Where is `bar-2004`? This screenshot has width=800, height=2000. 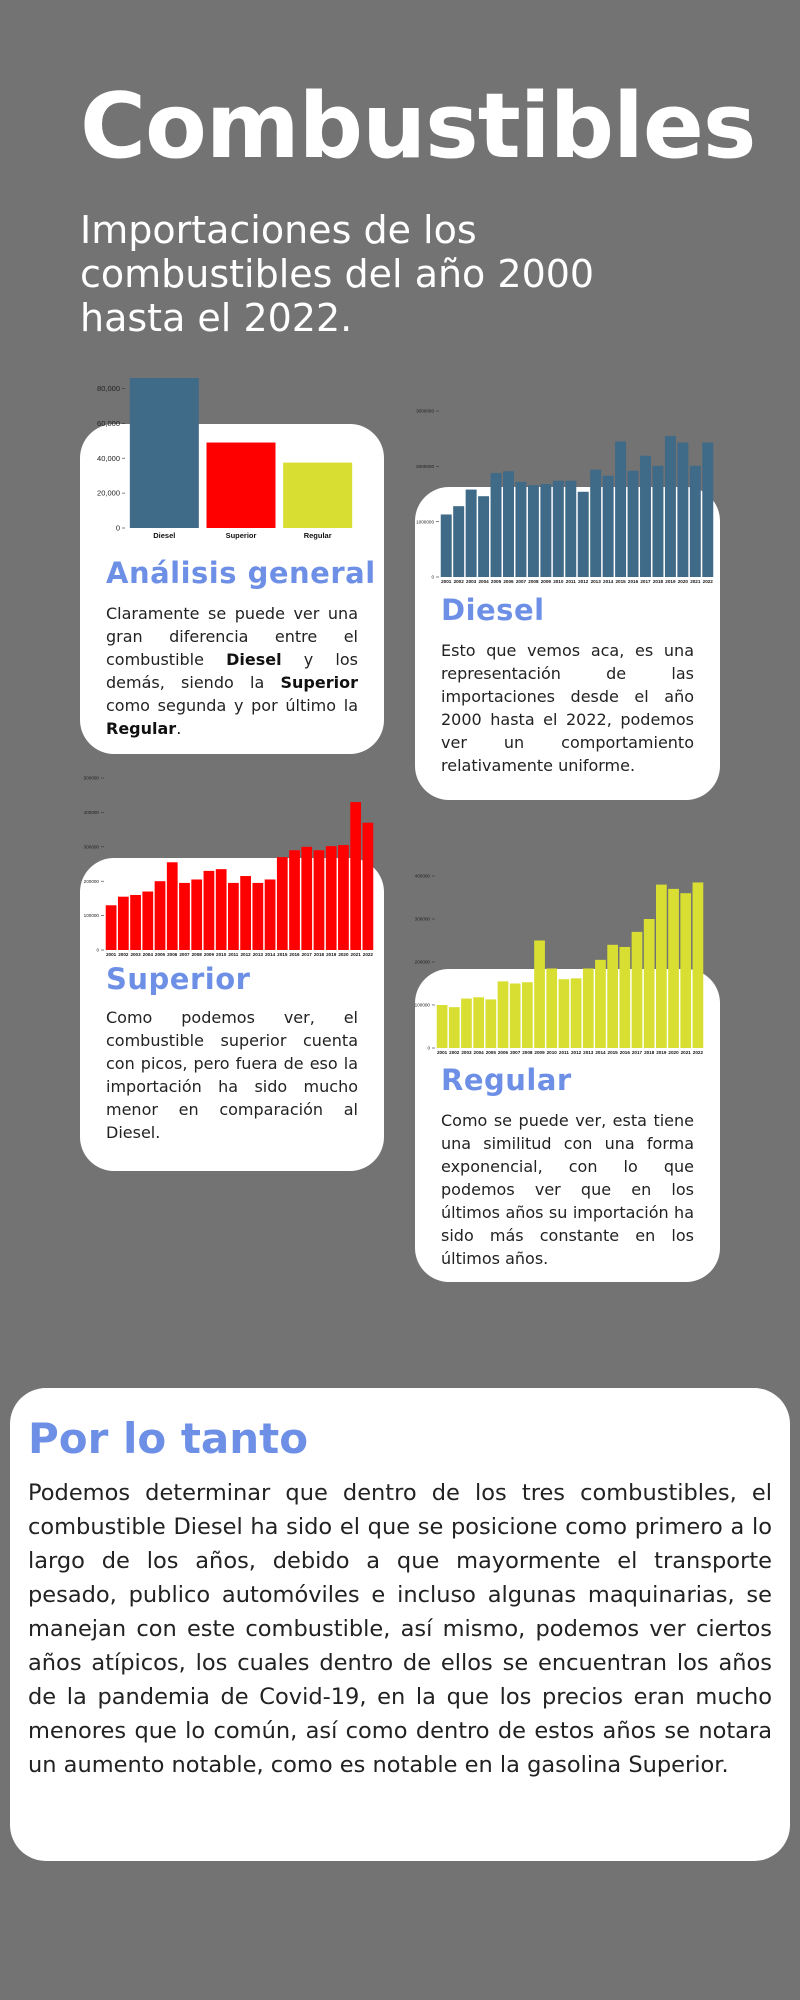
bar-2004 is located at coordinates (484, 536).